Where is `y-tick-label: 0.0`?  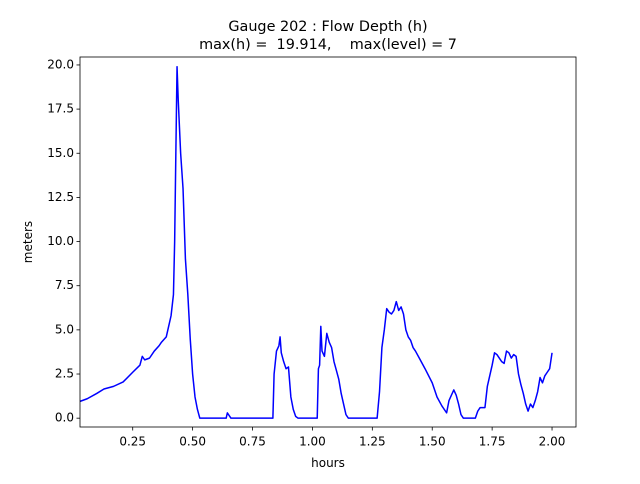
y-tick-label: 0.0 is located at coordinates (64, 418).